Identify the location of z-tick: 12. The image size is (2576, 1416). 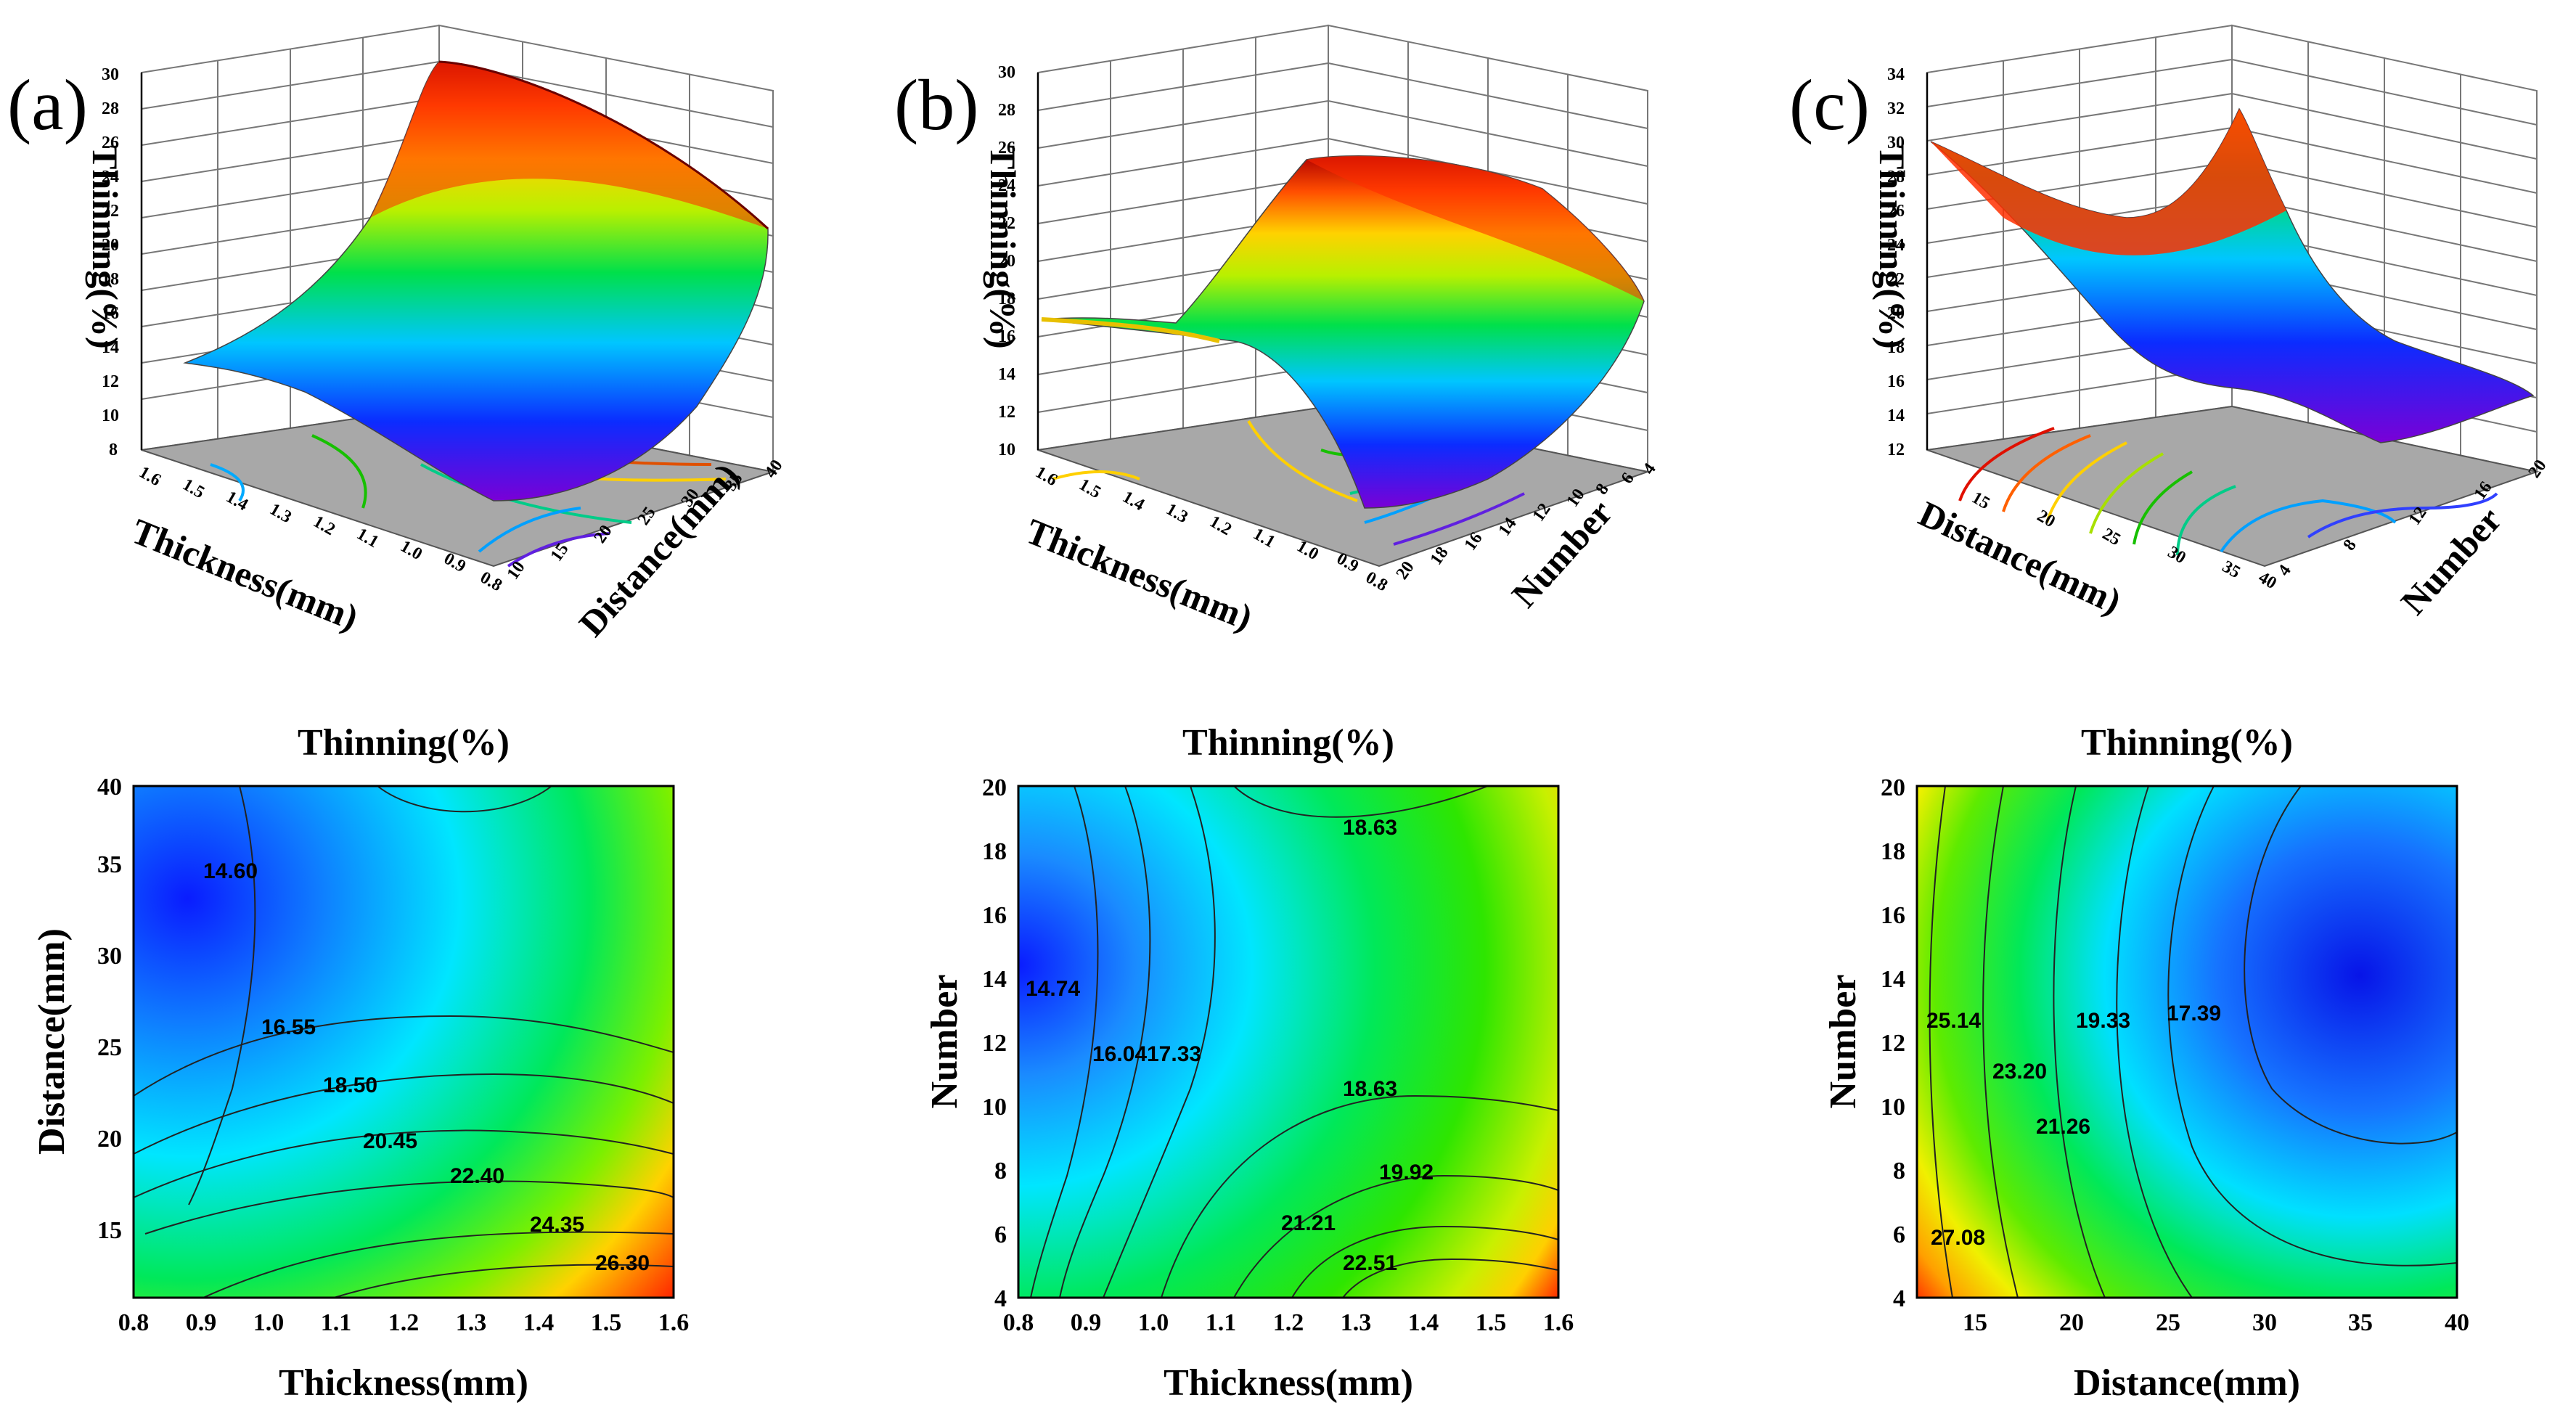
(1007, 412).